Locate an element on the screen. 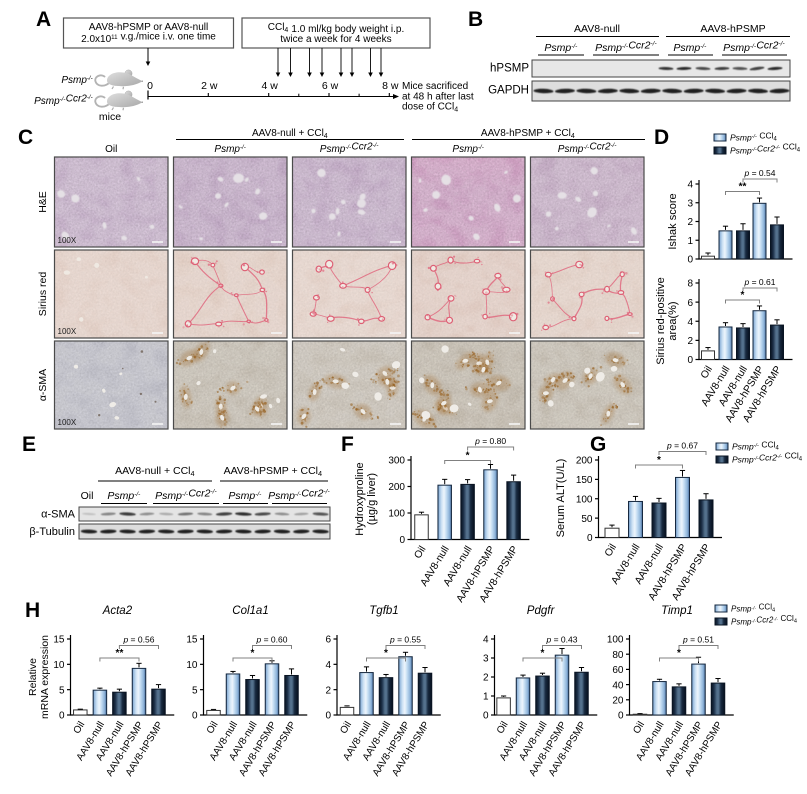  svg-text: Relative is located at coordinates (33, 677).